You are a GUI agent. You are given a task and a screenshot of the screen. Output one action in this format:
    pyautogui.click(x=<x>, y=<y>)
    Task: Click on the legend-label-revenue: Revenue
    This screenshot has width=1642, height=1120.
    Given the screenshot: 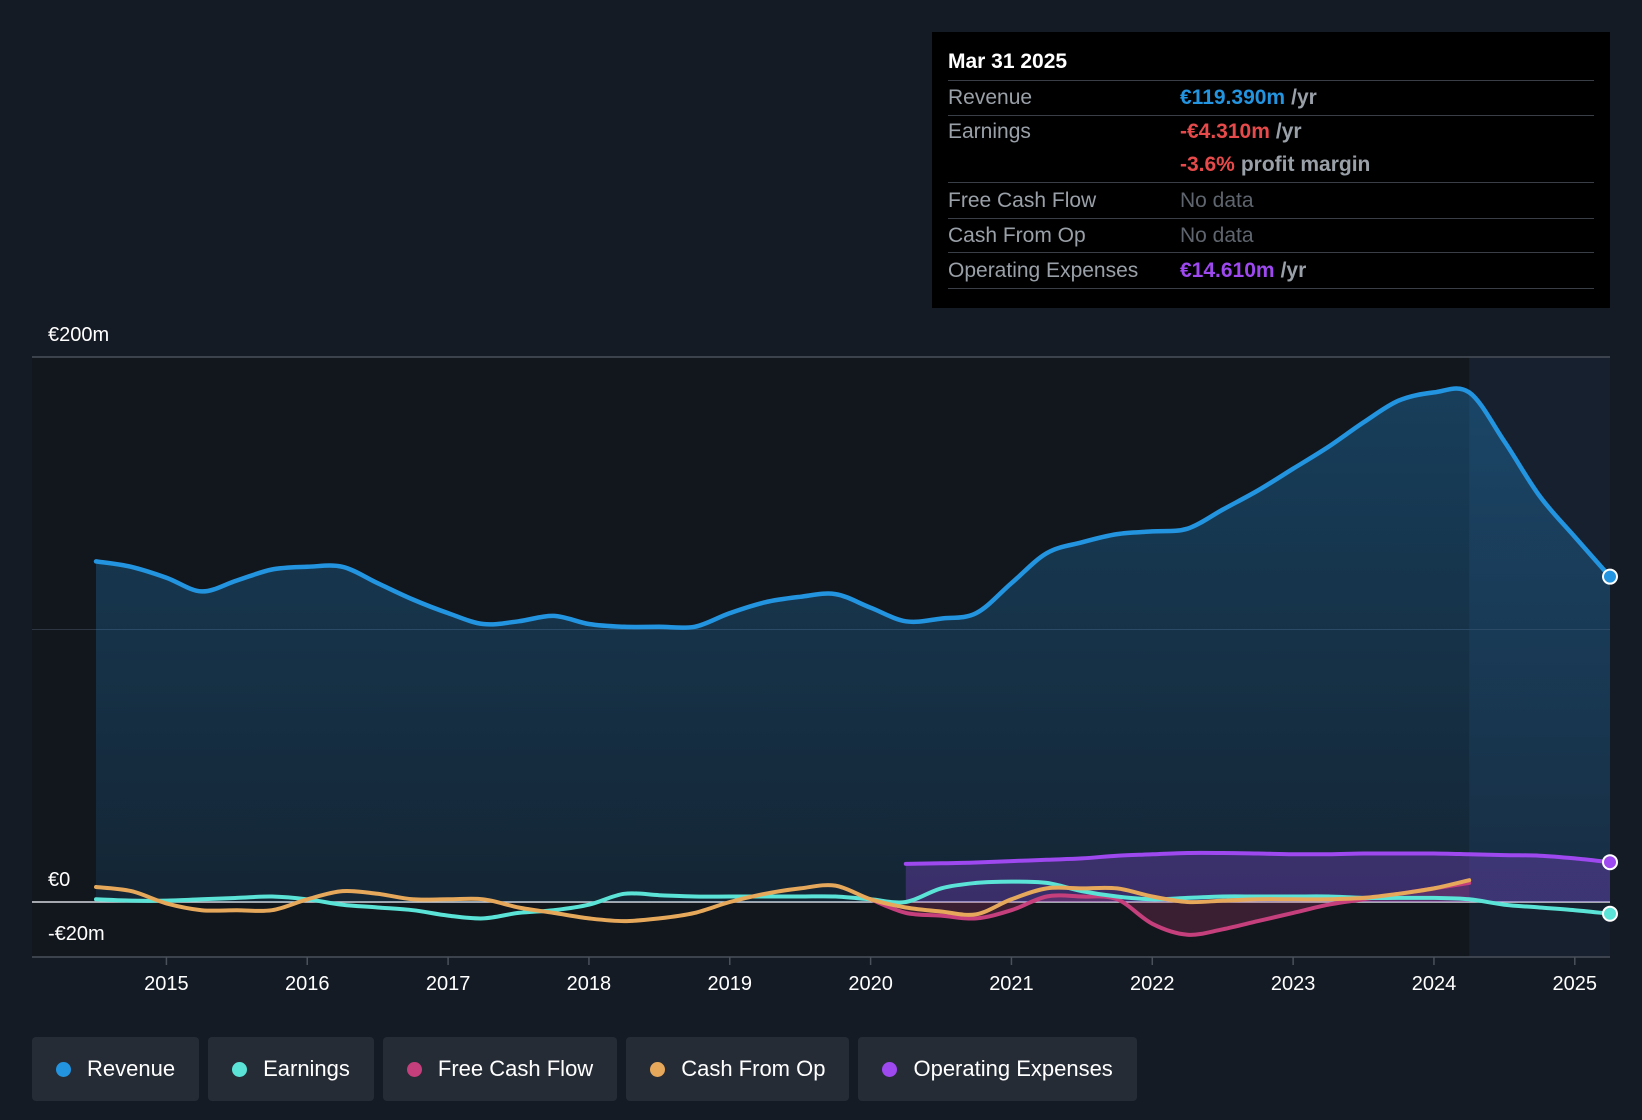 What is the action you would take?
    pyautogui.click(x=131, y=1068)
    